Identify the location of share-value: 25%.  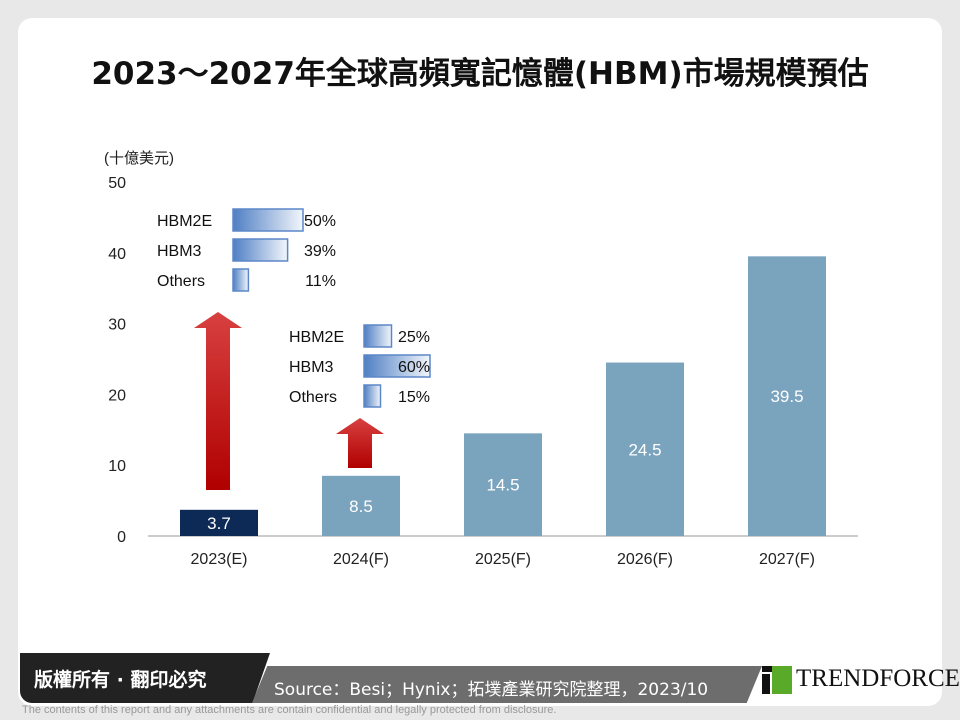
(414, 337).